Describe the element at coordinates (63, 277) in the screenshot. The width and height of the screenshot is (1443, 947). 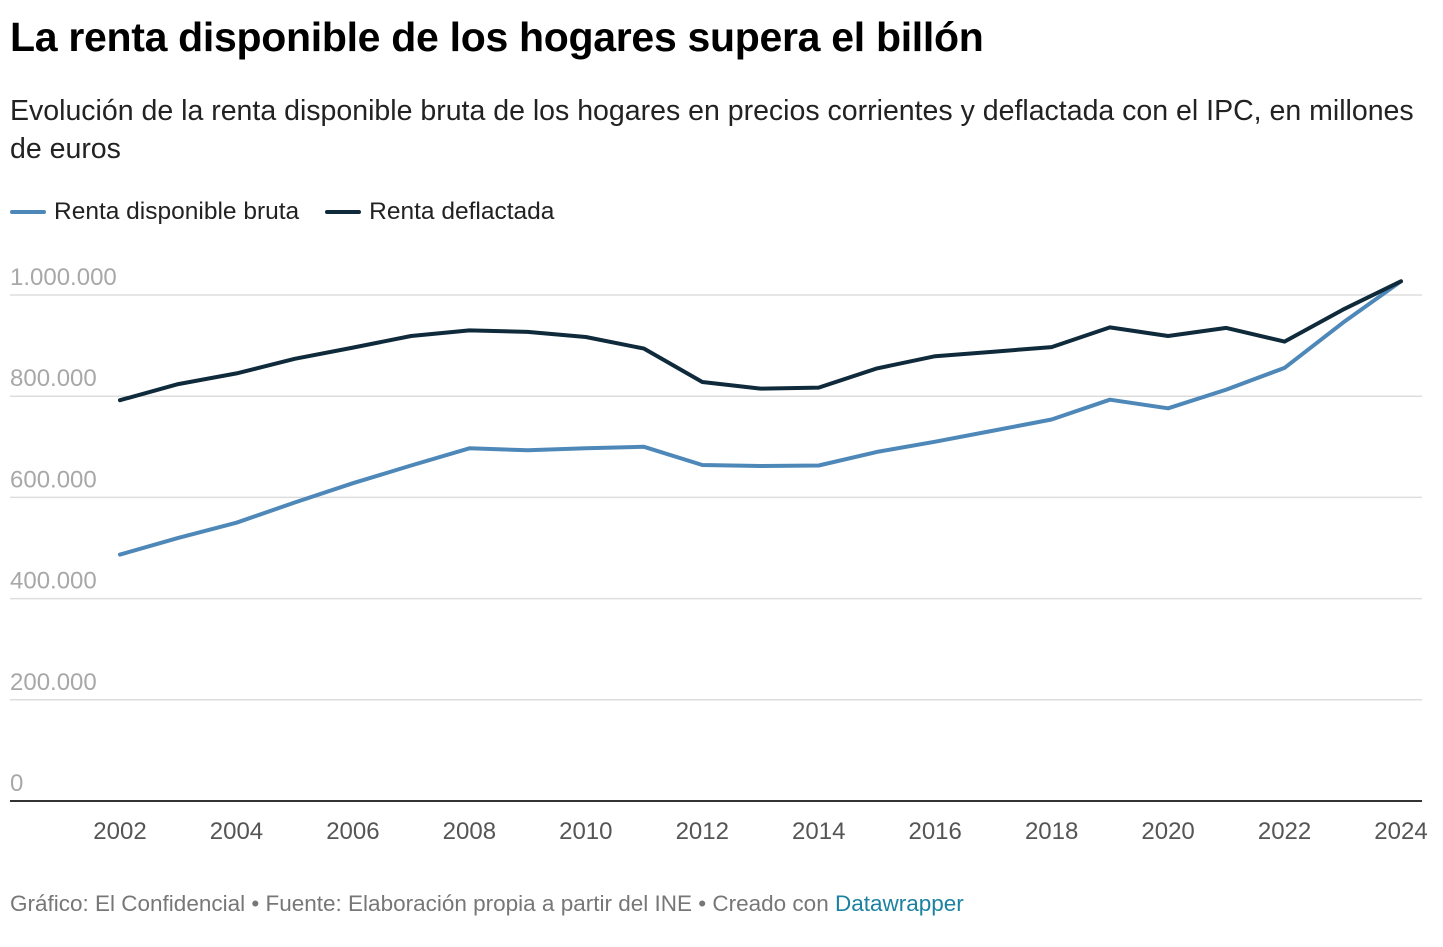
I see `y-tick-label: 1.000.000` at that location.